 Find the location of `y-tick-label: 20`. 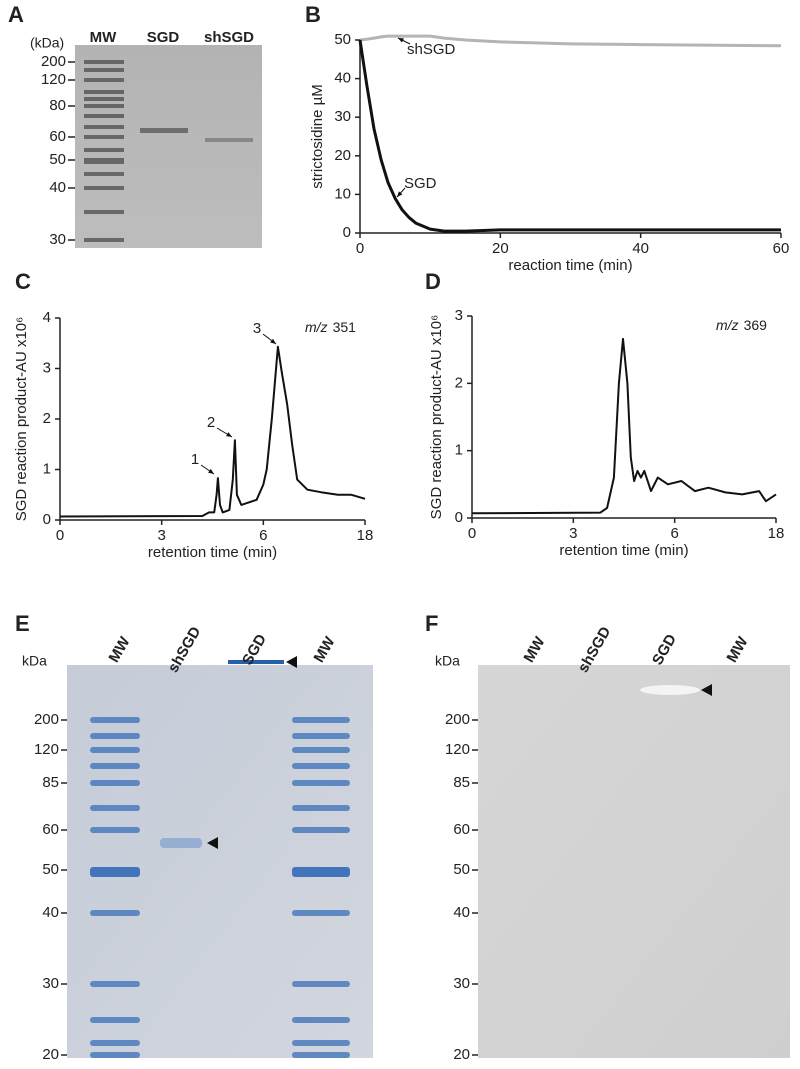

y-tick-label: 20 is located at coordinates (342, 155).